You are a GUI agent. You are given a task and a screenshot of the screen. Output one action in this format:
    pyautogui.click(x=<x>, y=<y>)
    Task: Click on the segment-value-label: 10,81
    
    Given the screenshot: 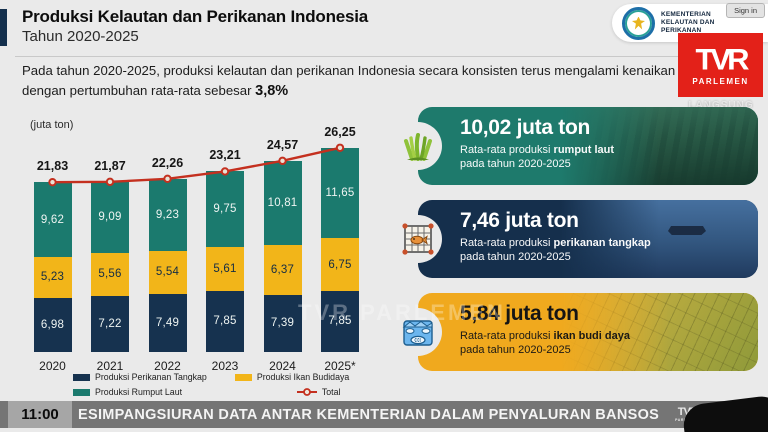 What is the action you would take?
    pyautogui.click(x=282, y=202)
    